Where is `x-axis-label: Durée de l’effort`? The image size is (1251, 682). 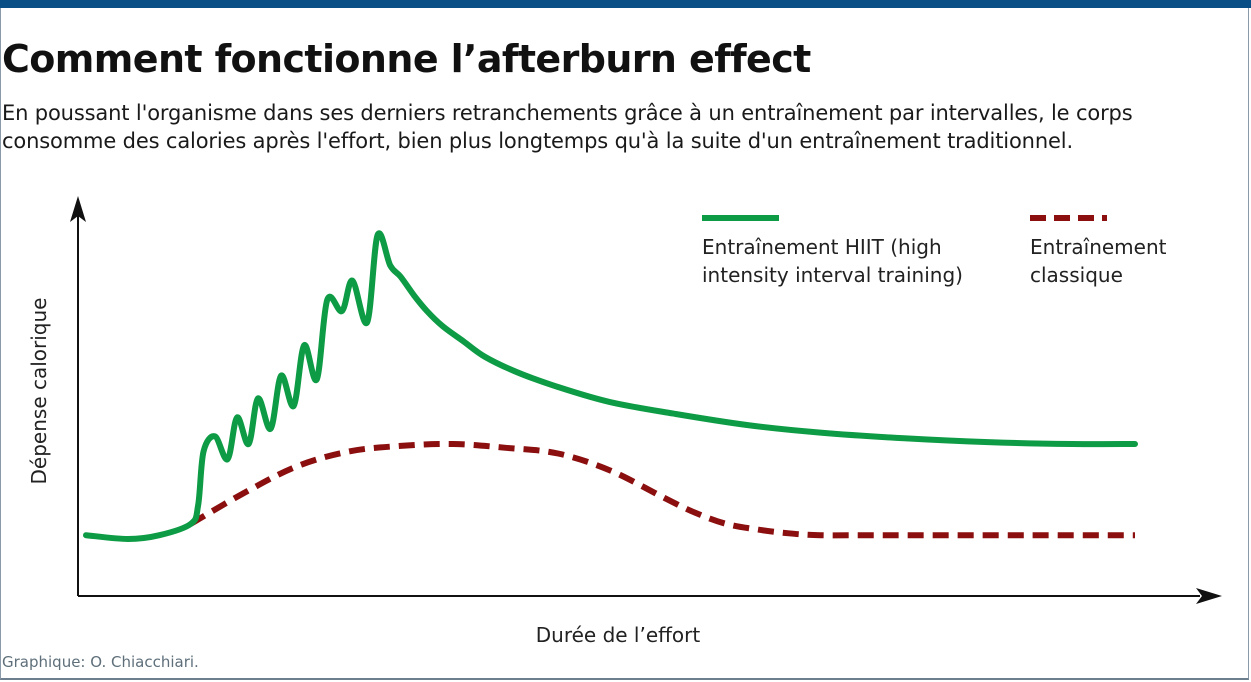
x-axis-label: Durée de l’effort is located at coordinates (618, 635).